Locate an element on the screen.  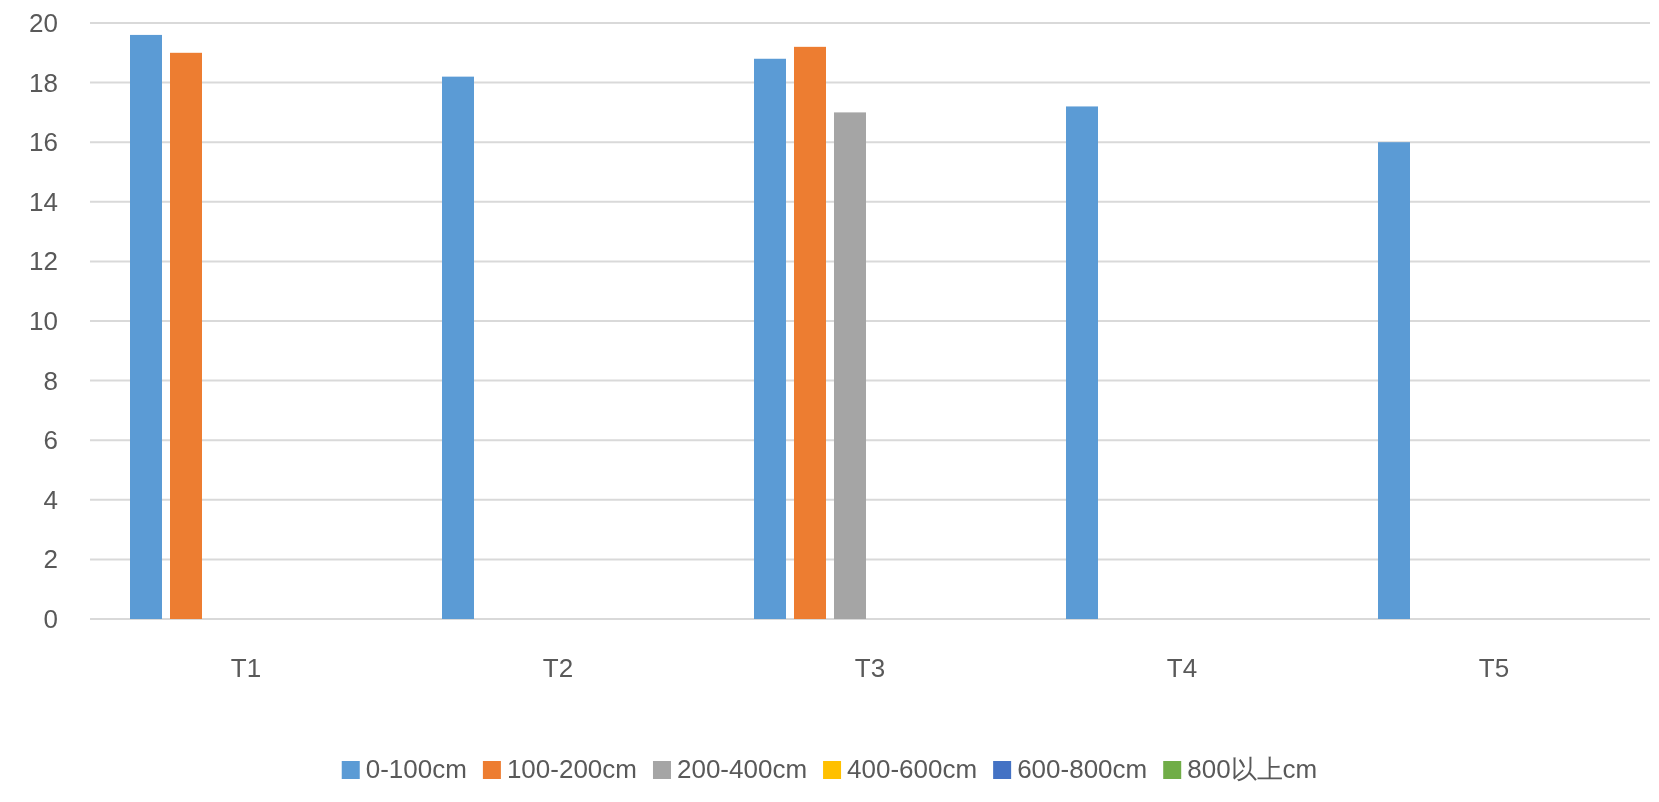
y-tick-label: 18 is located at coordinates (43, 82).